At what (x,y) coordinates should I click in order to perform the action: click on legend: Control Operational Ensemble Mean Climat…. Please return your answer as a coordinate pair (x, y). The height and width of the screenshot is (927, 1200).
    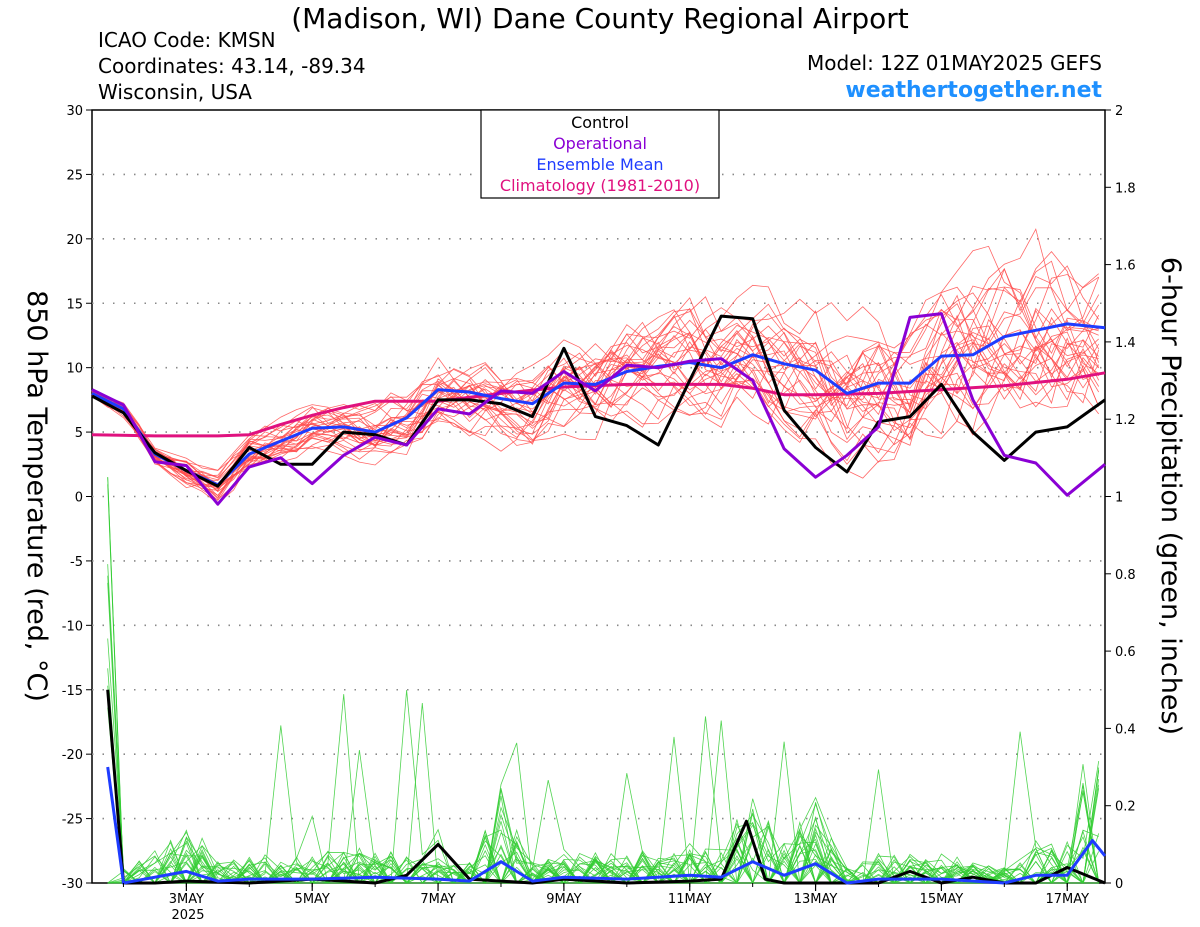
    Looking at the image, I should click on (600, 154).